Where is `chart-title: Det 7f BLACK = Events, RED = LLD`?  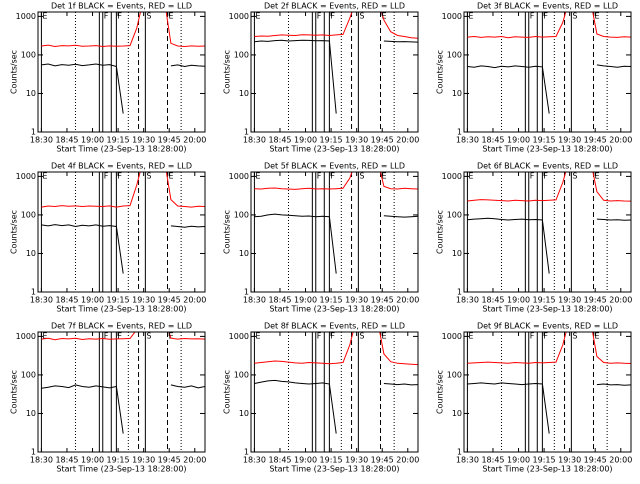 chart-title: Det 7f BLACK = Events, RED = LLD is located at coordinates (121, 326).